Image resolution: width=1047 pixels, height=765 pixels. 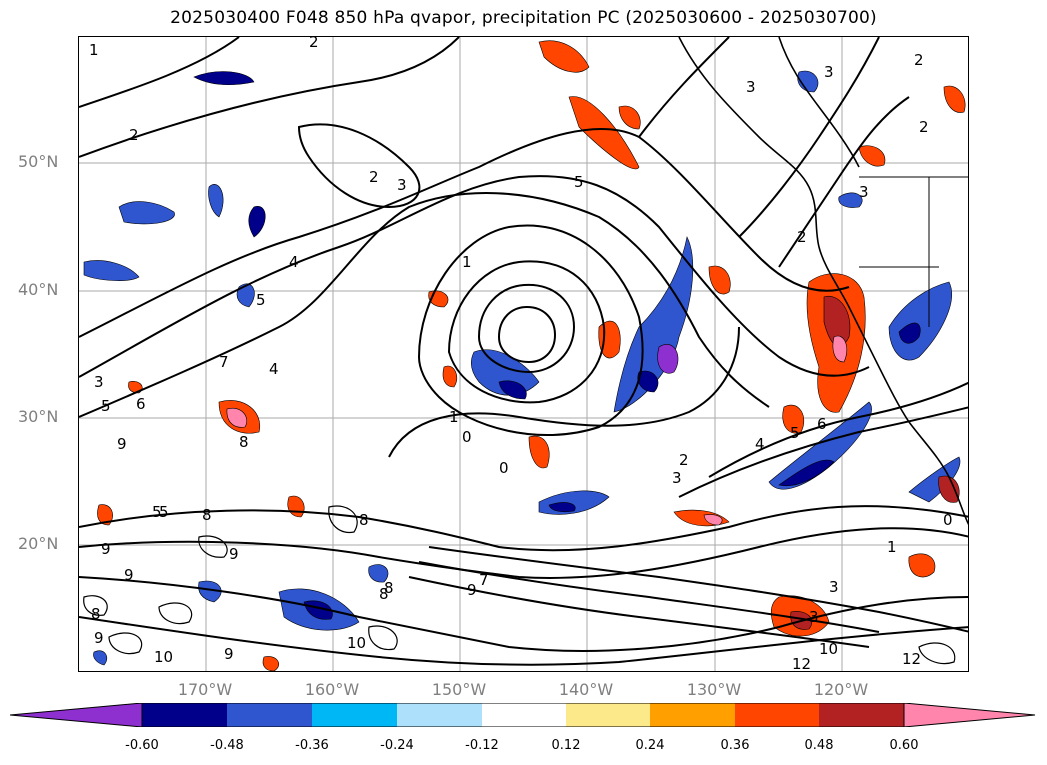 I want to click on colorbar-tick-label: 0.48, so click(x=819, y=745).